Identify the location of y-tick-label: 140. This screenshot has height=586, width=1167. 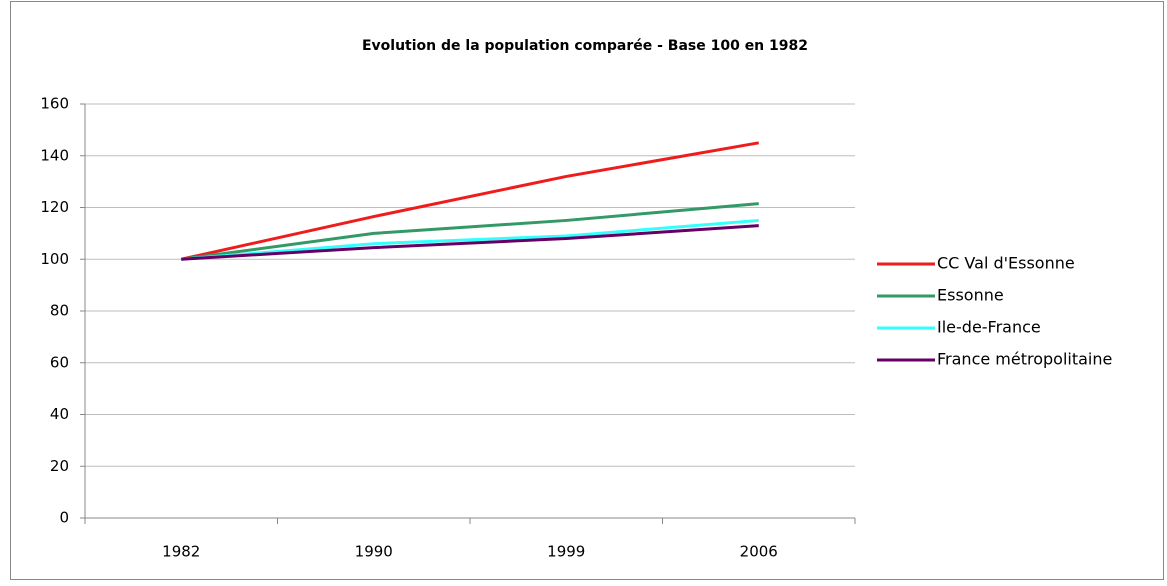
(54, 155).